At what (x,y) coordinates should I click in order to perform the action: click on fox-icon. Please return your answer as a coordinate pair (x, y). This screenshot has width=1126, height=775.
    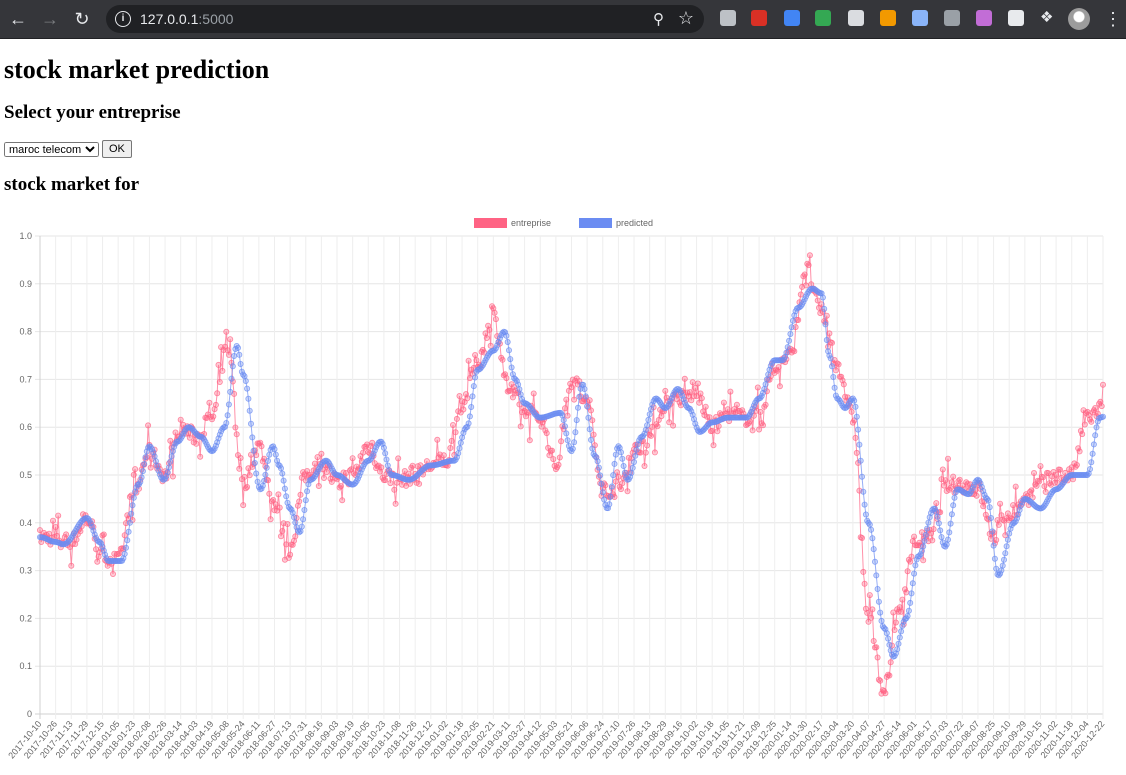
    Looking at the image, I should click on (888, 18).